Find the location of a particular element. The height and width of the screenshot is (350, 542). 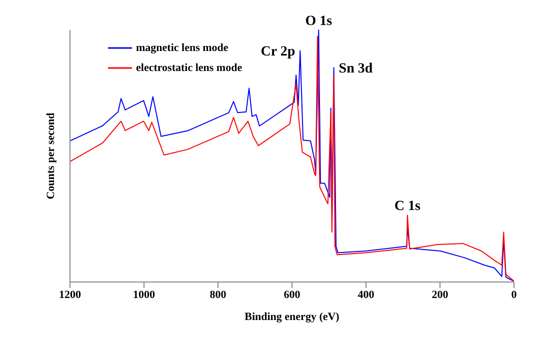

y-axis-title: Counts per second is located at coordinates (50, 156).